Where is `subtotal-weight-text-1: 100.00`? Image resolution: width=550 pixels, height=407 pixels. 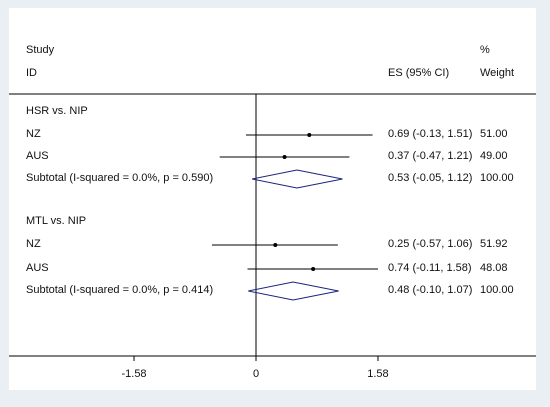
subtotal-weight-text-1: 100.00 is located at coordinates (497, 290).